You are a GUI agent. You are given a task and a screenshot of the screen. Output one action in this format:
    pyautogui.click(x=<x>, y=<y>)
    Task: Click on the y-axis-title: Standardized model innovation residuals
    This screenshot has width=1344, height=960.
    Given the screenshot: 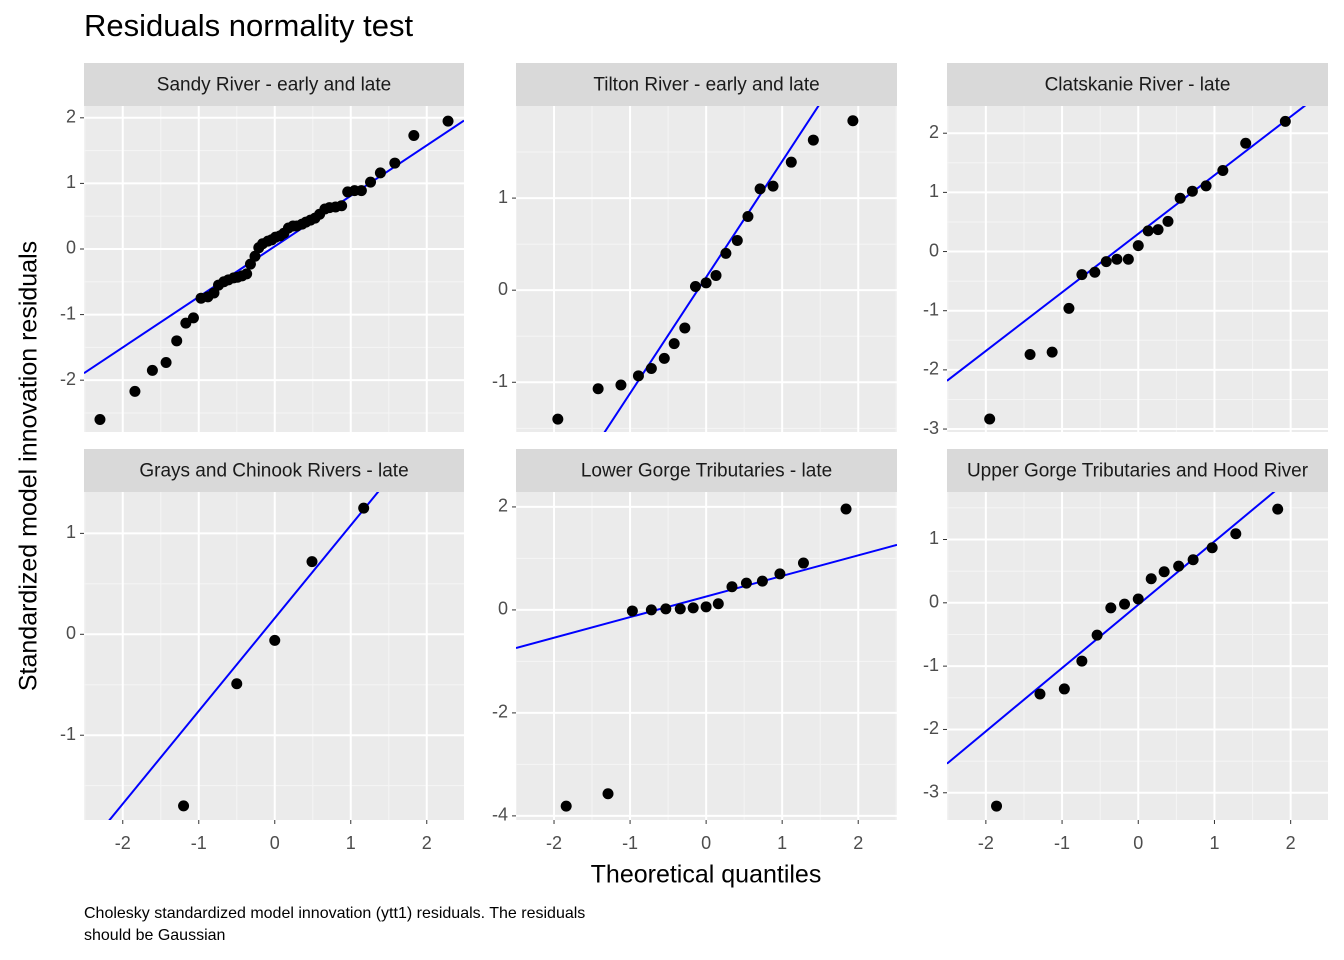 What is the action you would take?
    pyautogui.click(x=29, y=466)
    